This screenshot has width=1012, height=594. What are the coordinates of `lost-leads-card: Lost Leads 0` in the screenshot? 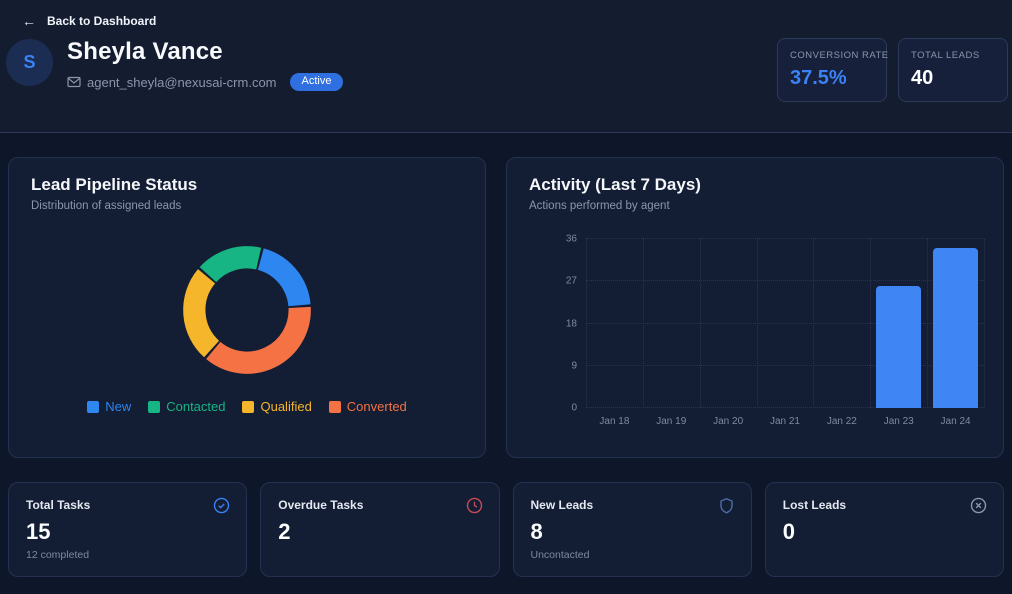 It's located at (884, 529).